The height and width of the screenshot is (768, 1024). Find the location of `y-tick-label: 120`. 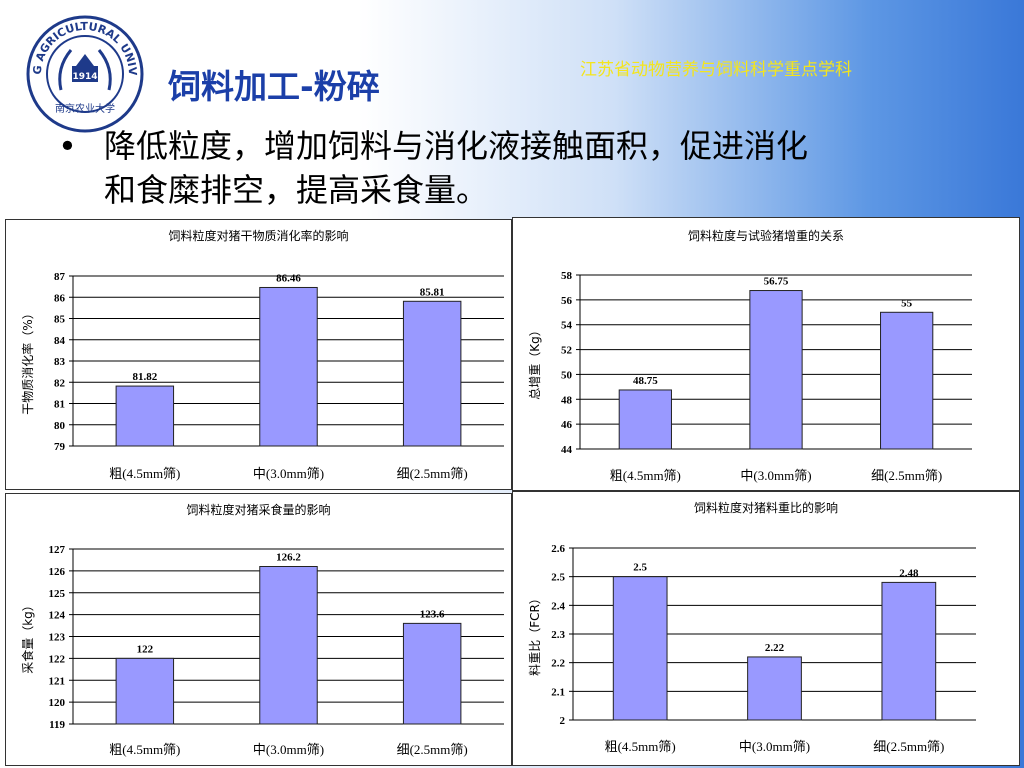

y-tick-label: 120 is located at coordinates (57, 703).